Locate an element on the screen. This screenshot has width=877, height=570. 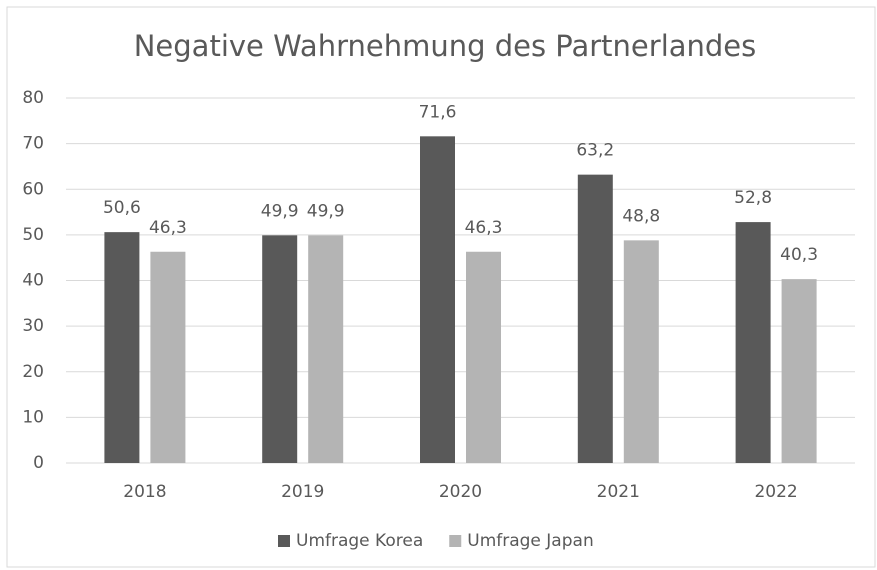
y-tick-label: 40 is located at coordinates (33, 281).